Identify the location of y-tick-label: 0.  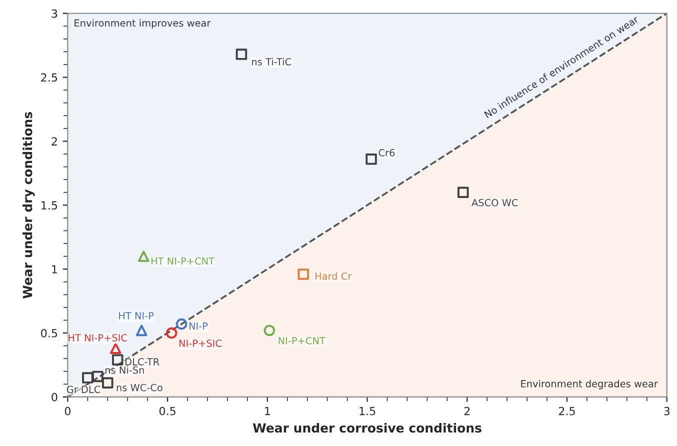
(55, 397).